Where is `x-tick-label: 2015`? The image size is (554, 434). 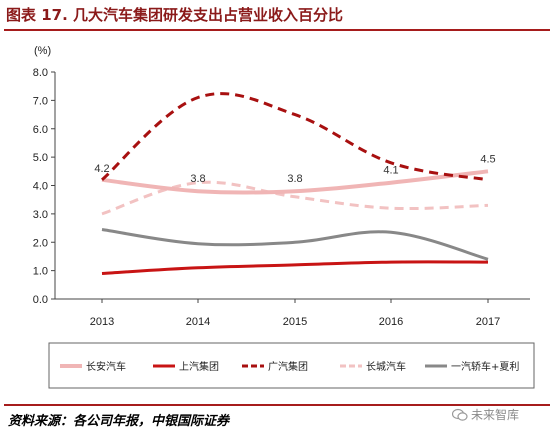 x-tick-label: 2015 is located at coordinates (295, 322).